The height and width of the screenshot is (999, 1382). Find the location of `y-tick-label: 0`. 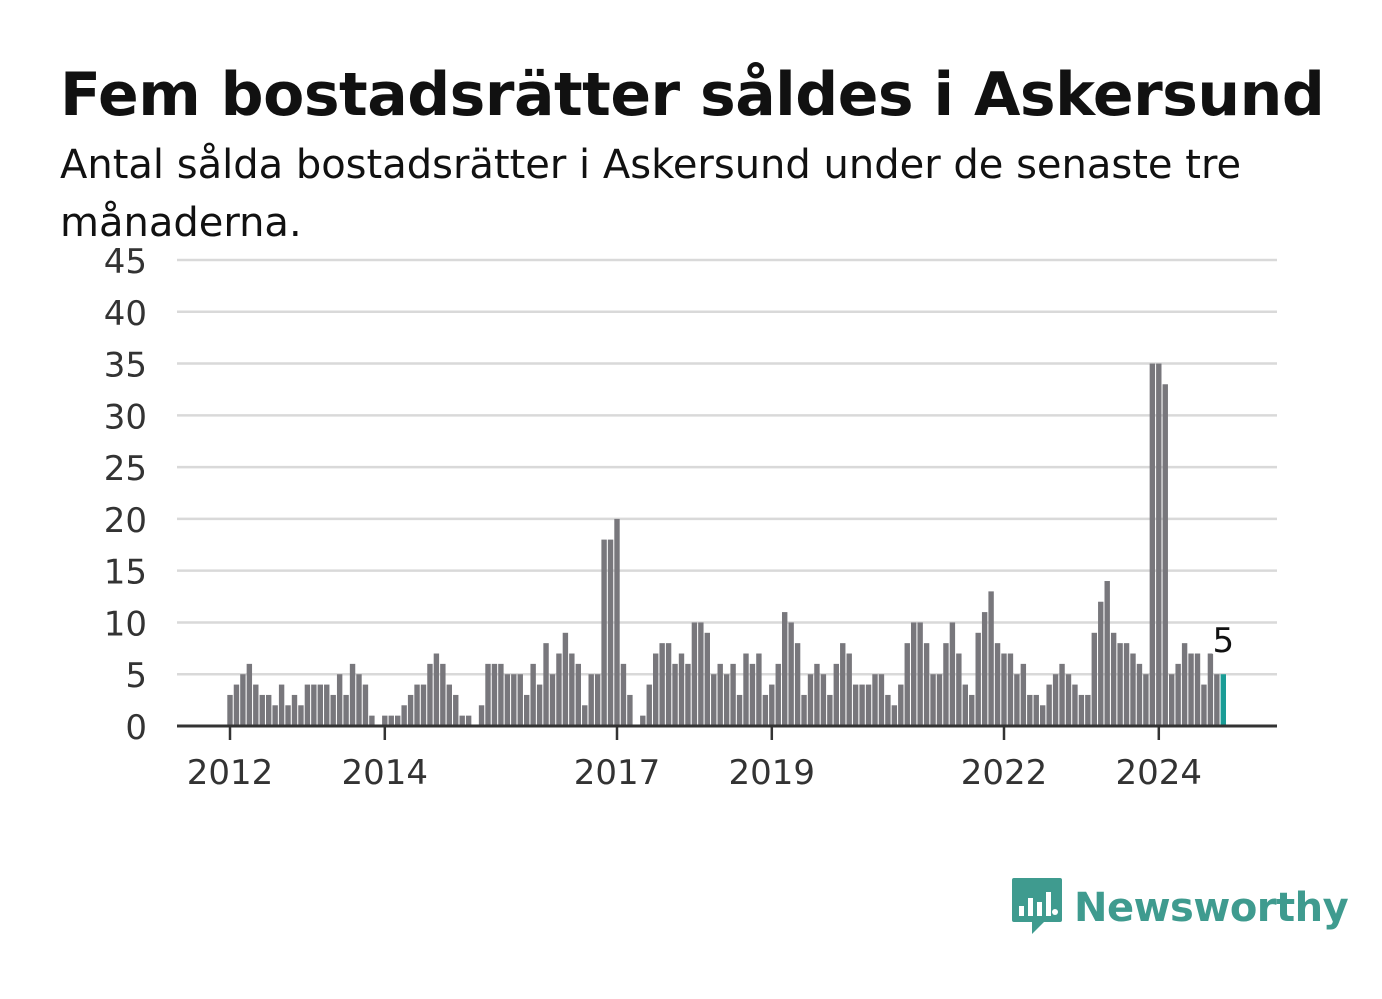

y-tick-label: 0 is located at coordinates (136, 728).